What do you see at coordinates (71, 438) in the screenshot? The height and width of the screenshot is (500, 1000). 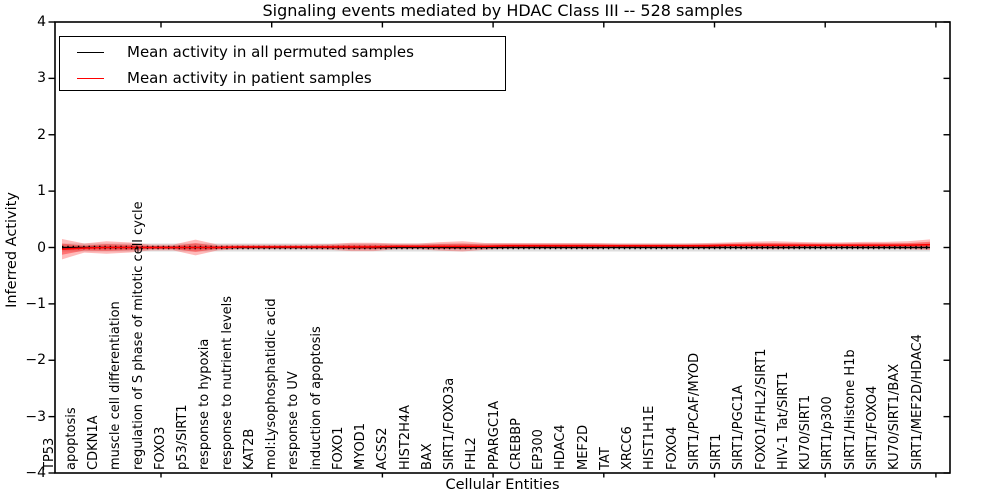 I see `x-tick-label: apoptosis` at bounding box center [71, 438].